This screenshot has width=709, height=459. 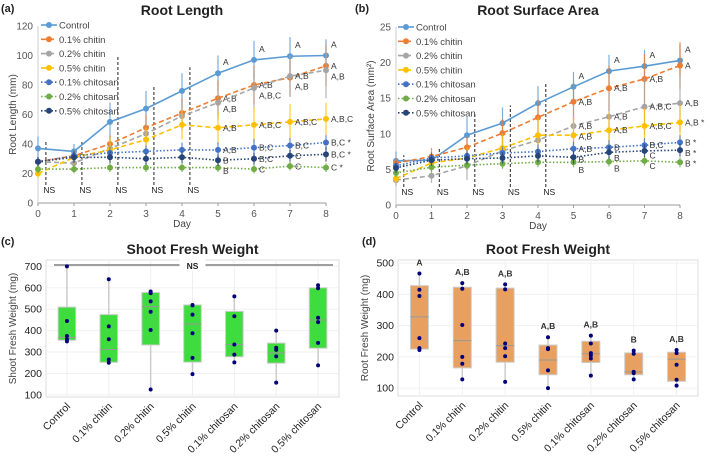 I want to click on y-tick-label: 600, so click(x=33, y=288).